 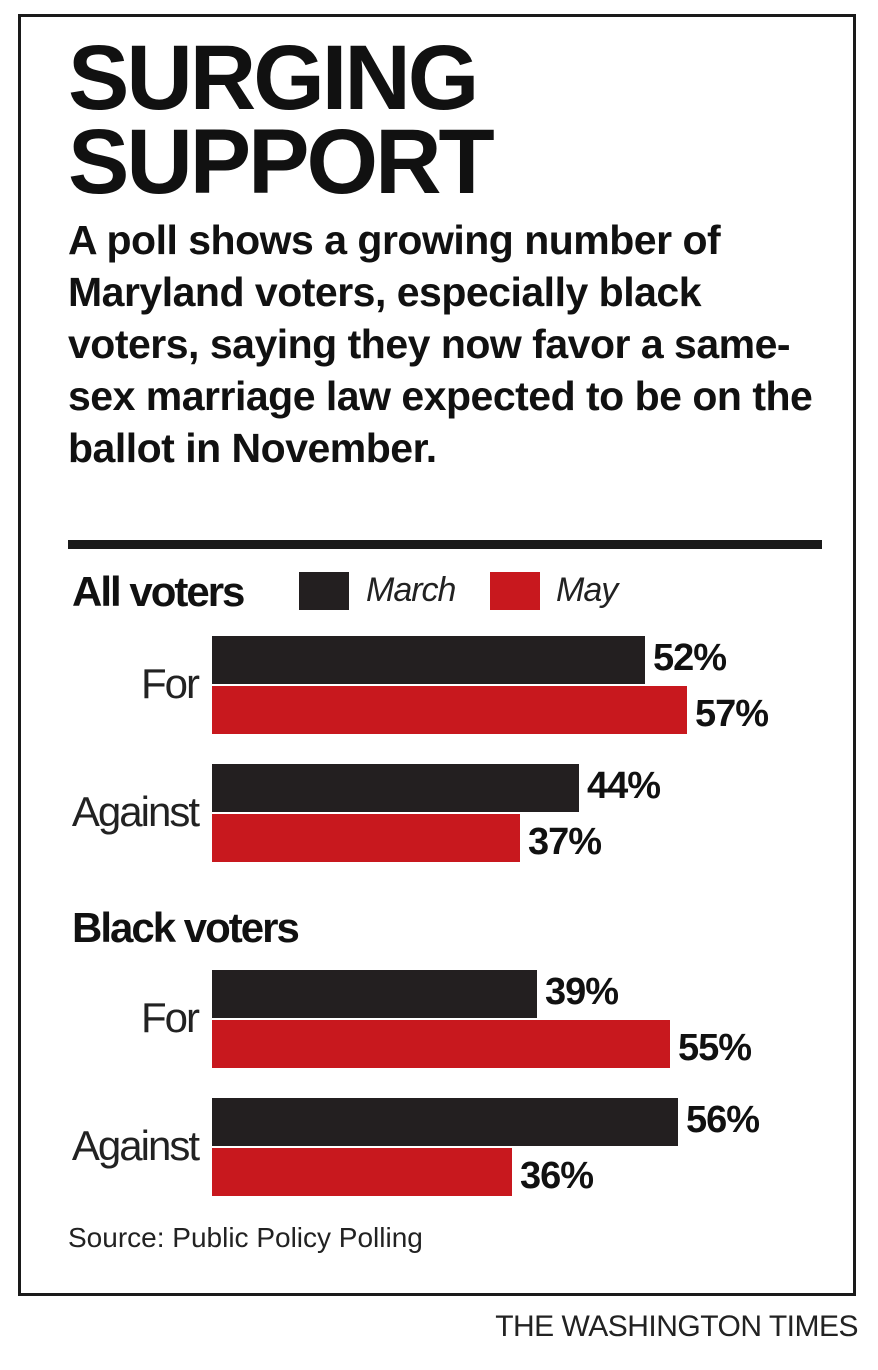 What do you see at coordinates (587, 590) in the screenshot?
I see `legend-label-may: May` at bounding box center [587, 590].